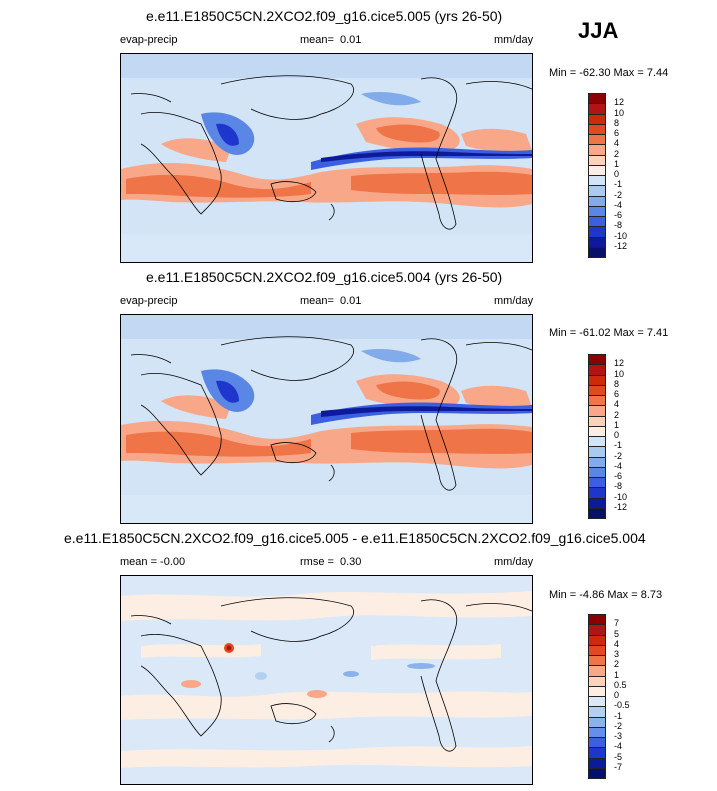  What do you see at coordinates (514, 301) in the screenshot?
I see `panel-2-units: mm/day` at bounding box center [514, 301].